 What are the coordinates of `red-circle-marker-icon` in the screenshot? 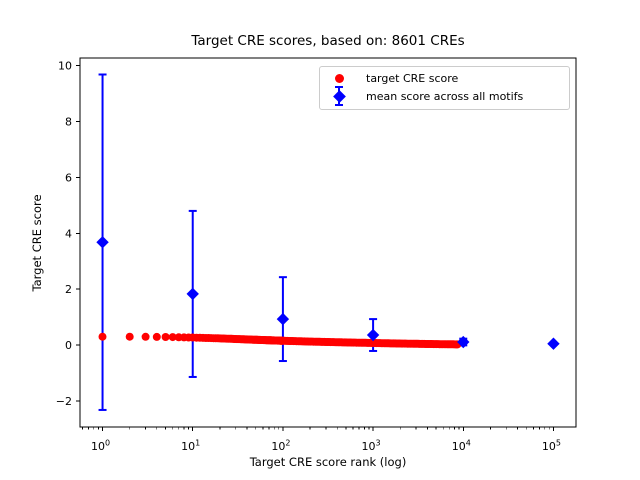 It's located at (339, 78).